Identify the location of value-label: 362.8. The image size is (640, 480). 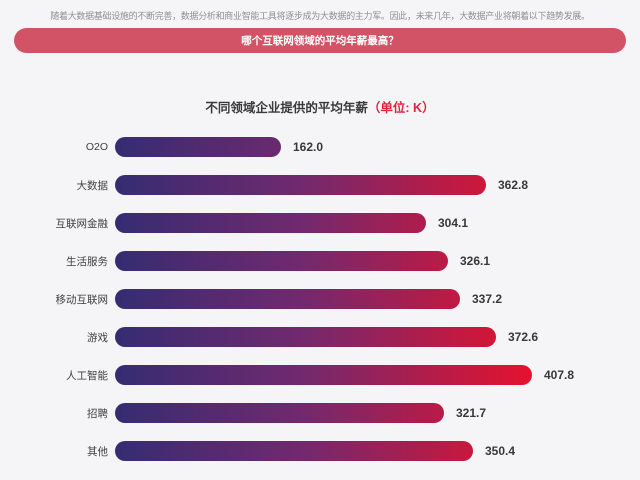
(513, 185).